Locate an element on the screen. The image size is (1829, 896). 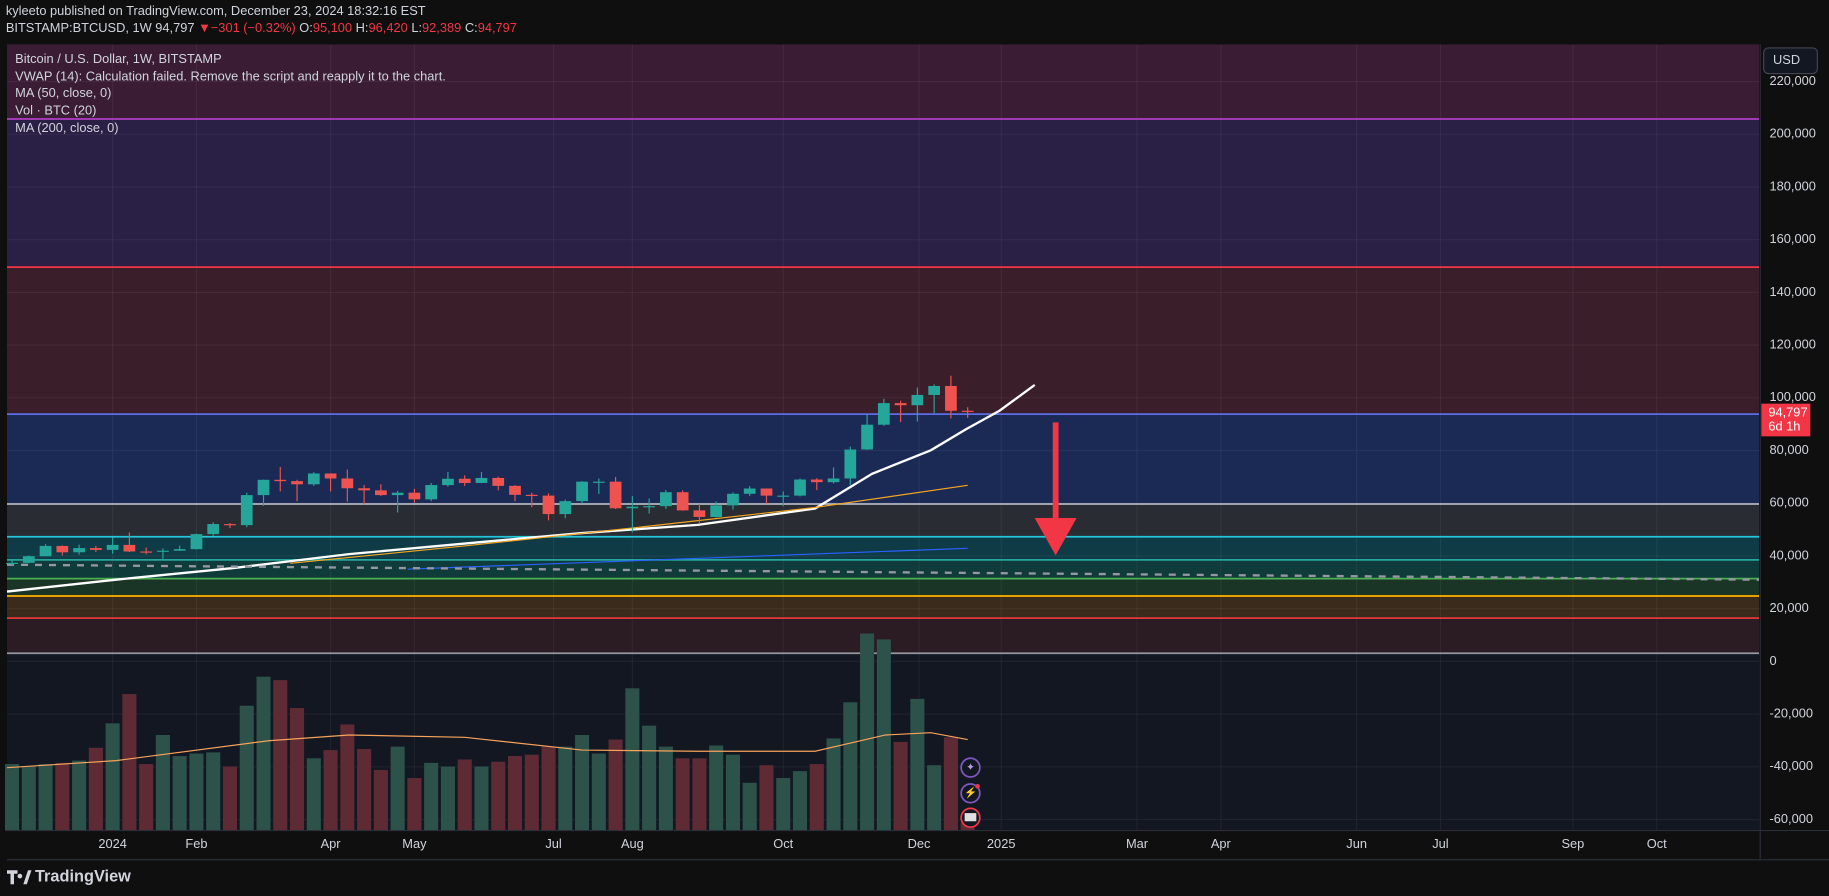
y-tick-label: 220,000 is located at coordinates (1793, 80).